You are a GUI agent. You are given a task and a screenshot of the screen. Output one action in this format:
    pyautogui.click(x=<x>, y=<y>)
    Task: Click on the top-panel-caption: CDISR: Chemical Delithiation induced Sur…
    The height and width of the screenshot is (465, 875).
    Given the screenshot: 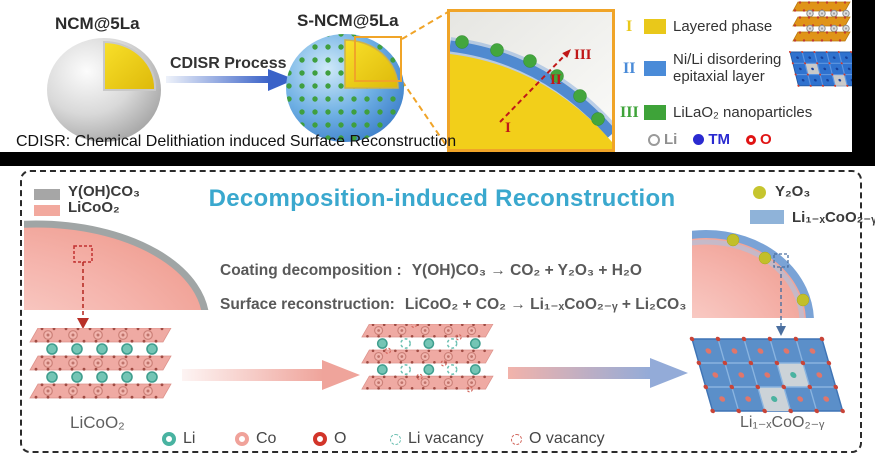 What is the action you would take?
    pyautogui.click(x=236, y=141)
    